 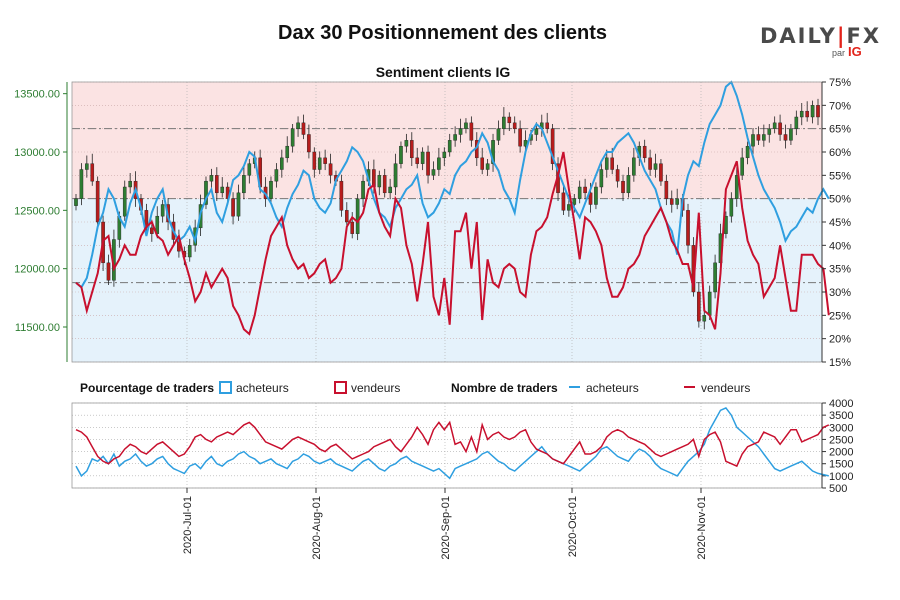 What do you see at coordinates (840, 340) in the screenshot?
I see `pct-tick-label: 20%` at bounding box center [840, 340].